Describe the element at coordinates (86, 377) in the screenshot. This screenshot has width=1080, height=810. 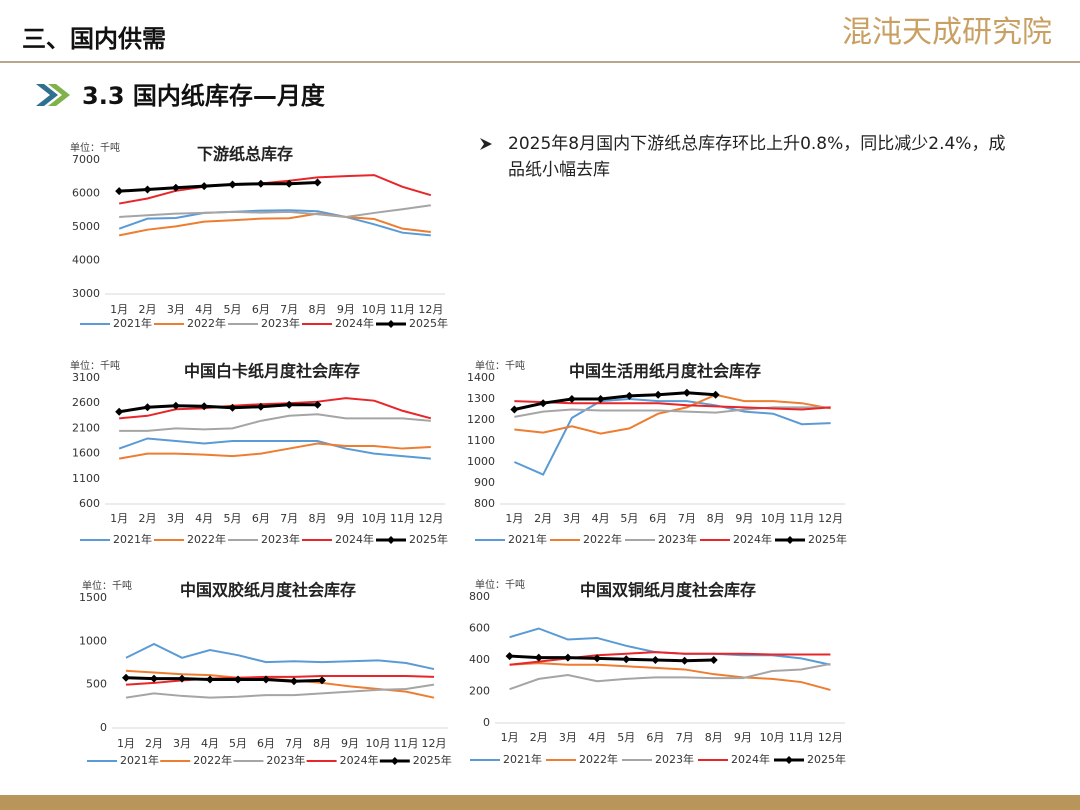
I see `y-tick-label: 3100` at that location.